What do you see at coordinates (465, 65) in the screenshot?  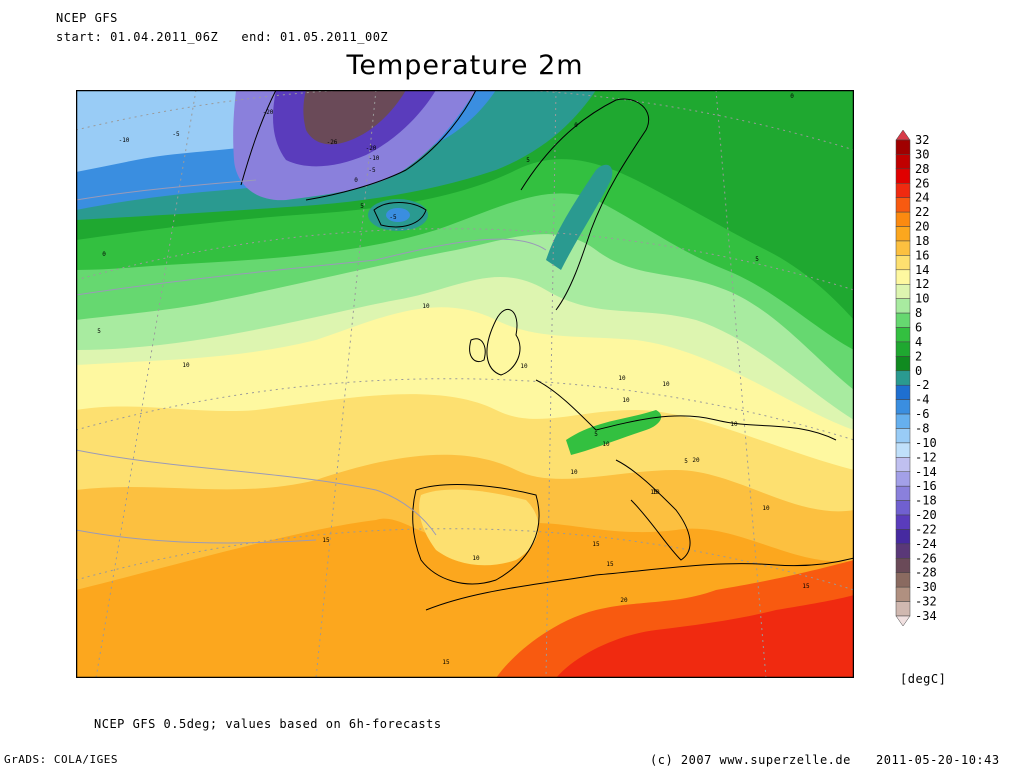 I see `map-title: Temperature 2m` at bounding box center [465, 65].